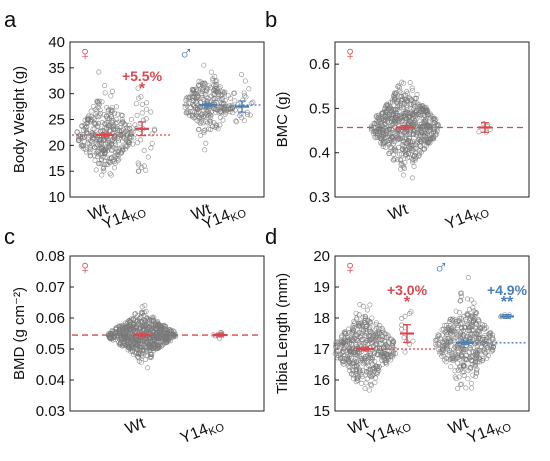 The image size is (550, 461). I want to click on female-symbol: ♀, so click(85, 54).